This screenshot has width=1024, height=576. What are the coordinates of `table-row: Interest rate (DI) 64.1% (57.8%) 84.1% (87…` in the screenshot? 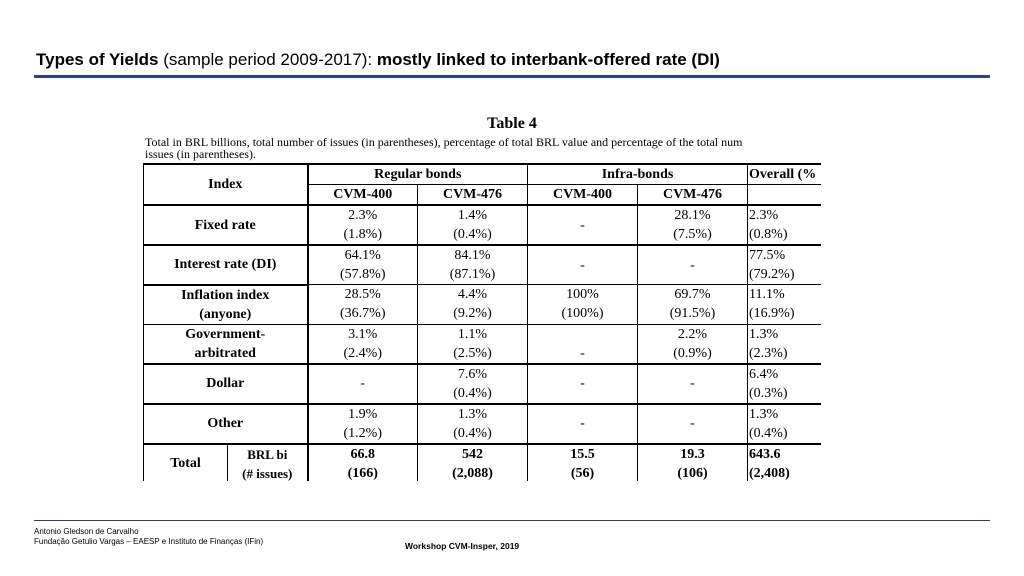 It's located at (482, 265).